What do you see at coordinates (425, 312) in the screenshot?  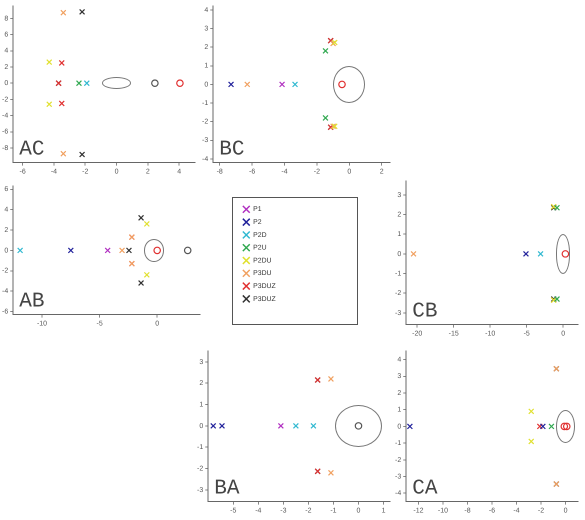 I see `text: CB` at bounding box center [425, 312].